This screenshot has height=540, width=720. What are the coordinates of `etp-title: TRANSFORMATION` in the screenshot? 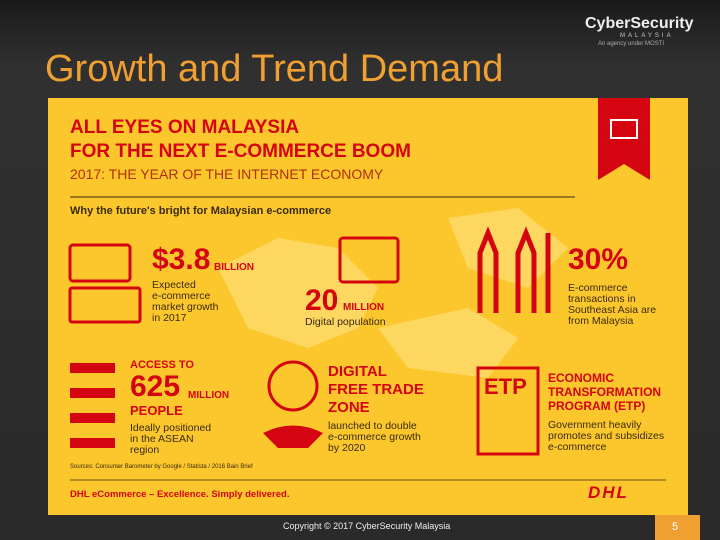 It's located at (605, 392).